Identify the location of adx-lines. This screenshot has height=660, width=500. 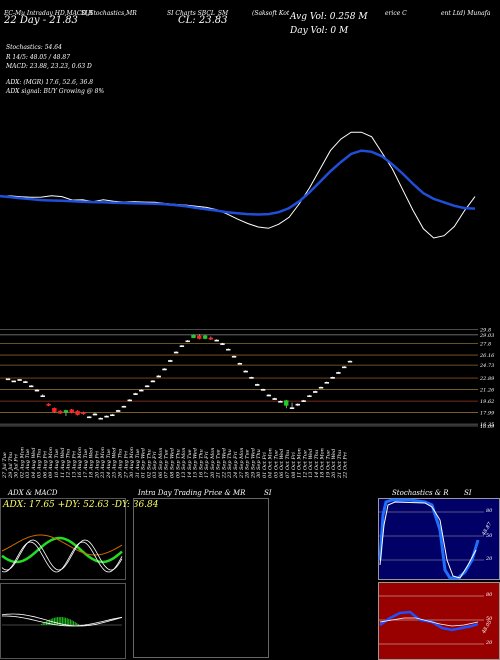
(62, 553).